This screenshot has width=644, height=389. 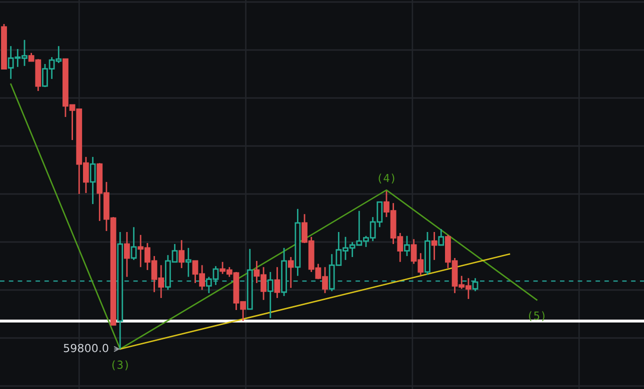 I want to click on text: (3), so click(x=120, y=365).